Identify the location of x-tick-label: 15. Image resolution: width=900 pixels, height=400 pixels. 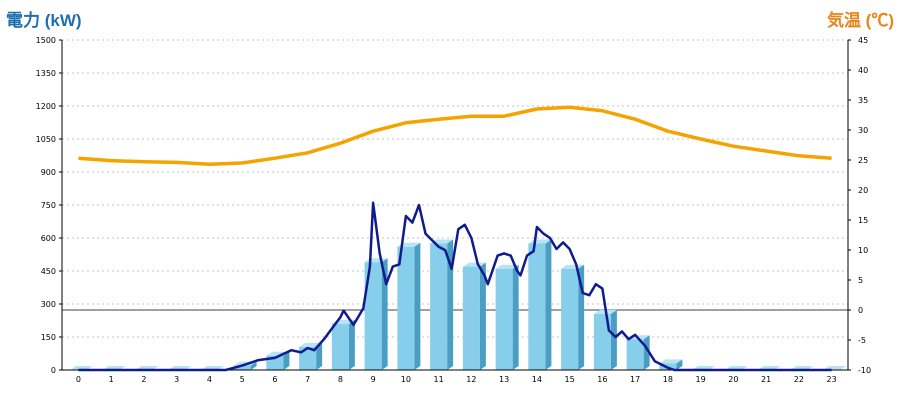
(570, 379).